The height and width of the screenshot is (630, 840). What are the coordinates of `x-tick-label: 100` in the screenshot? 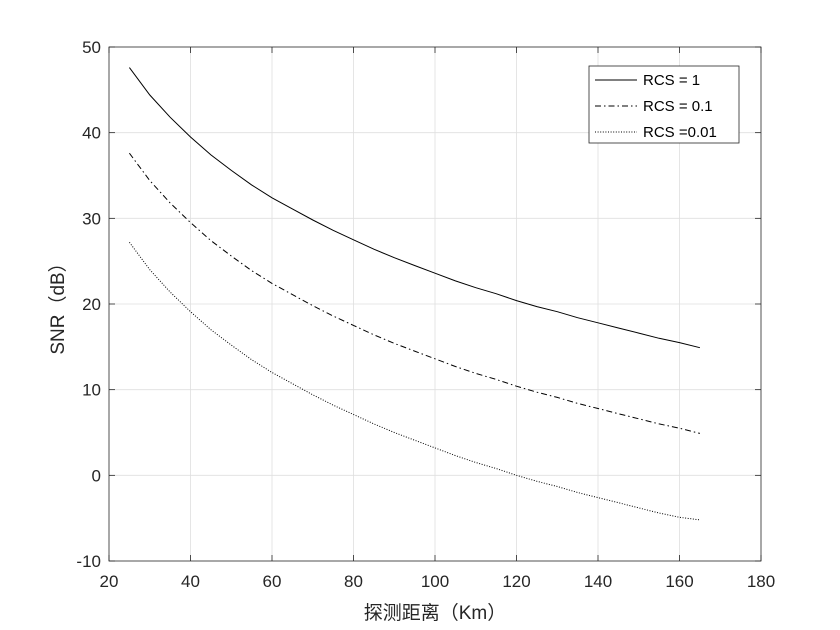 It's located at (435, 581).